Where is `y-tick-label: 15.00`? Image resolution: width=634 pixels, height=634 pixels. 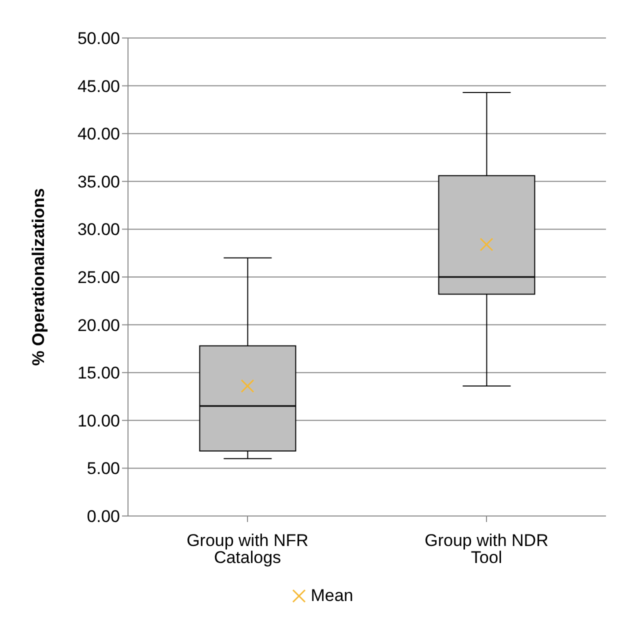
y-tick-label: 15.00 is located at coordinates (98, 373).